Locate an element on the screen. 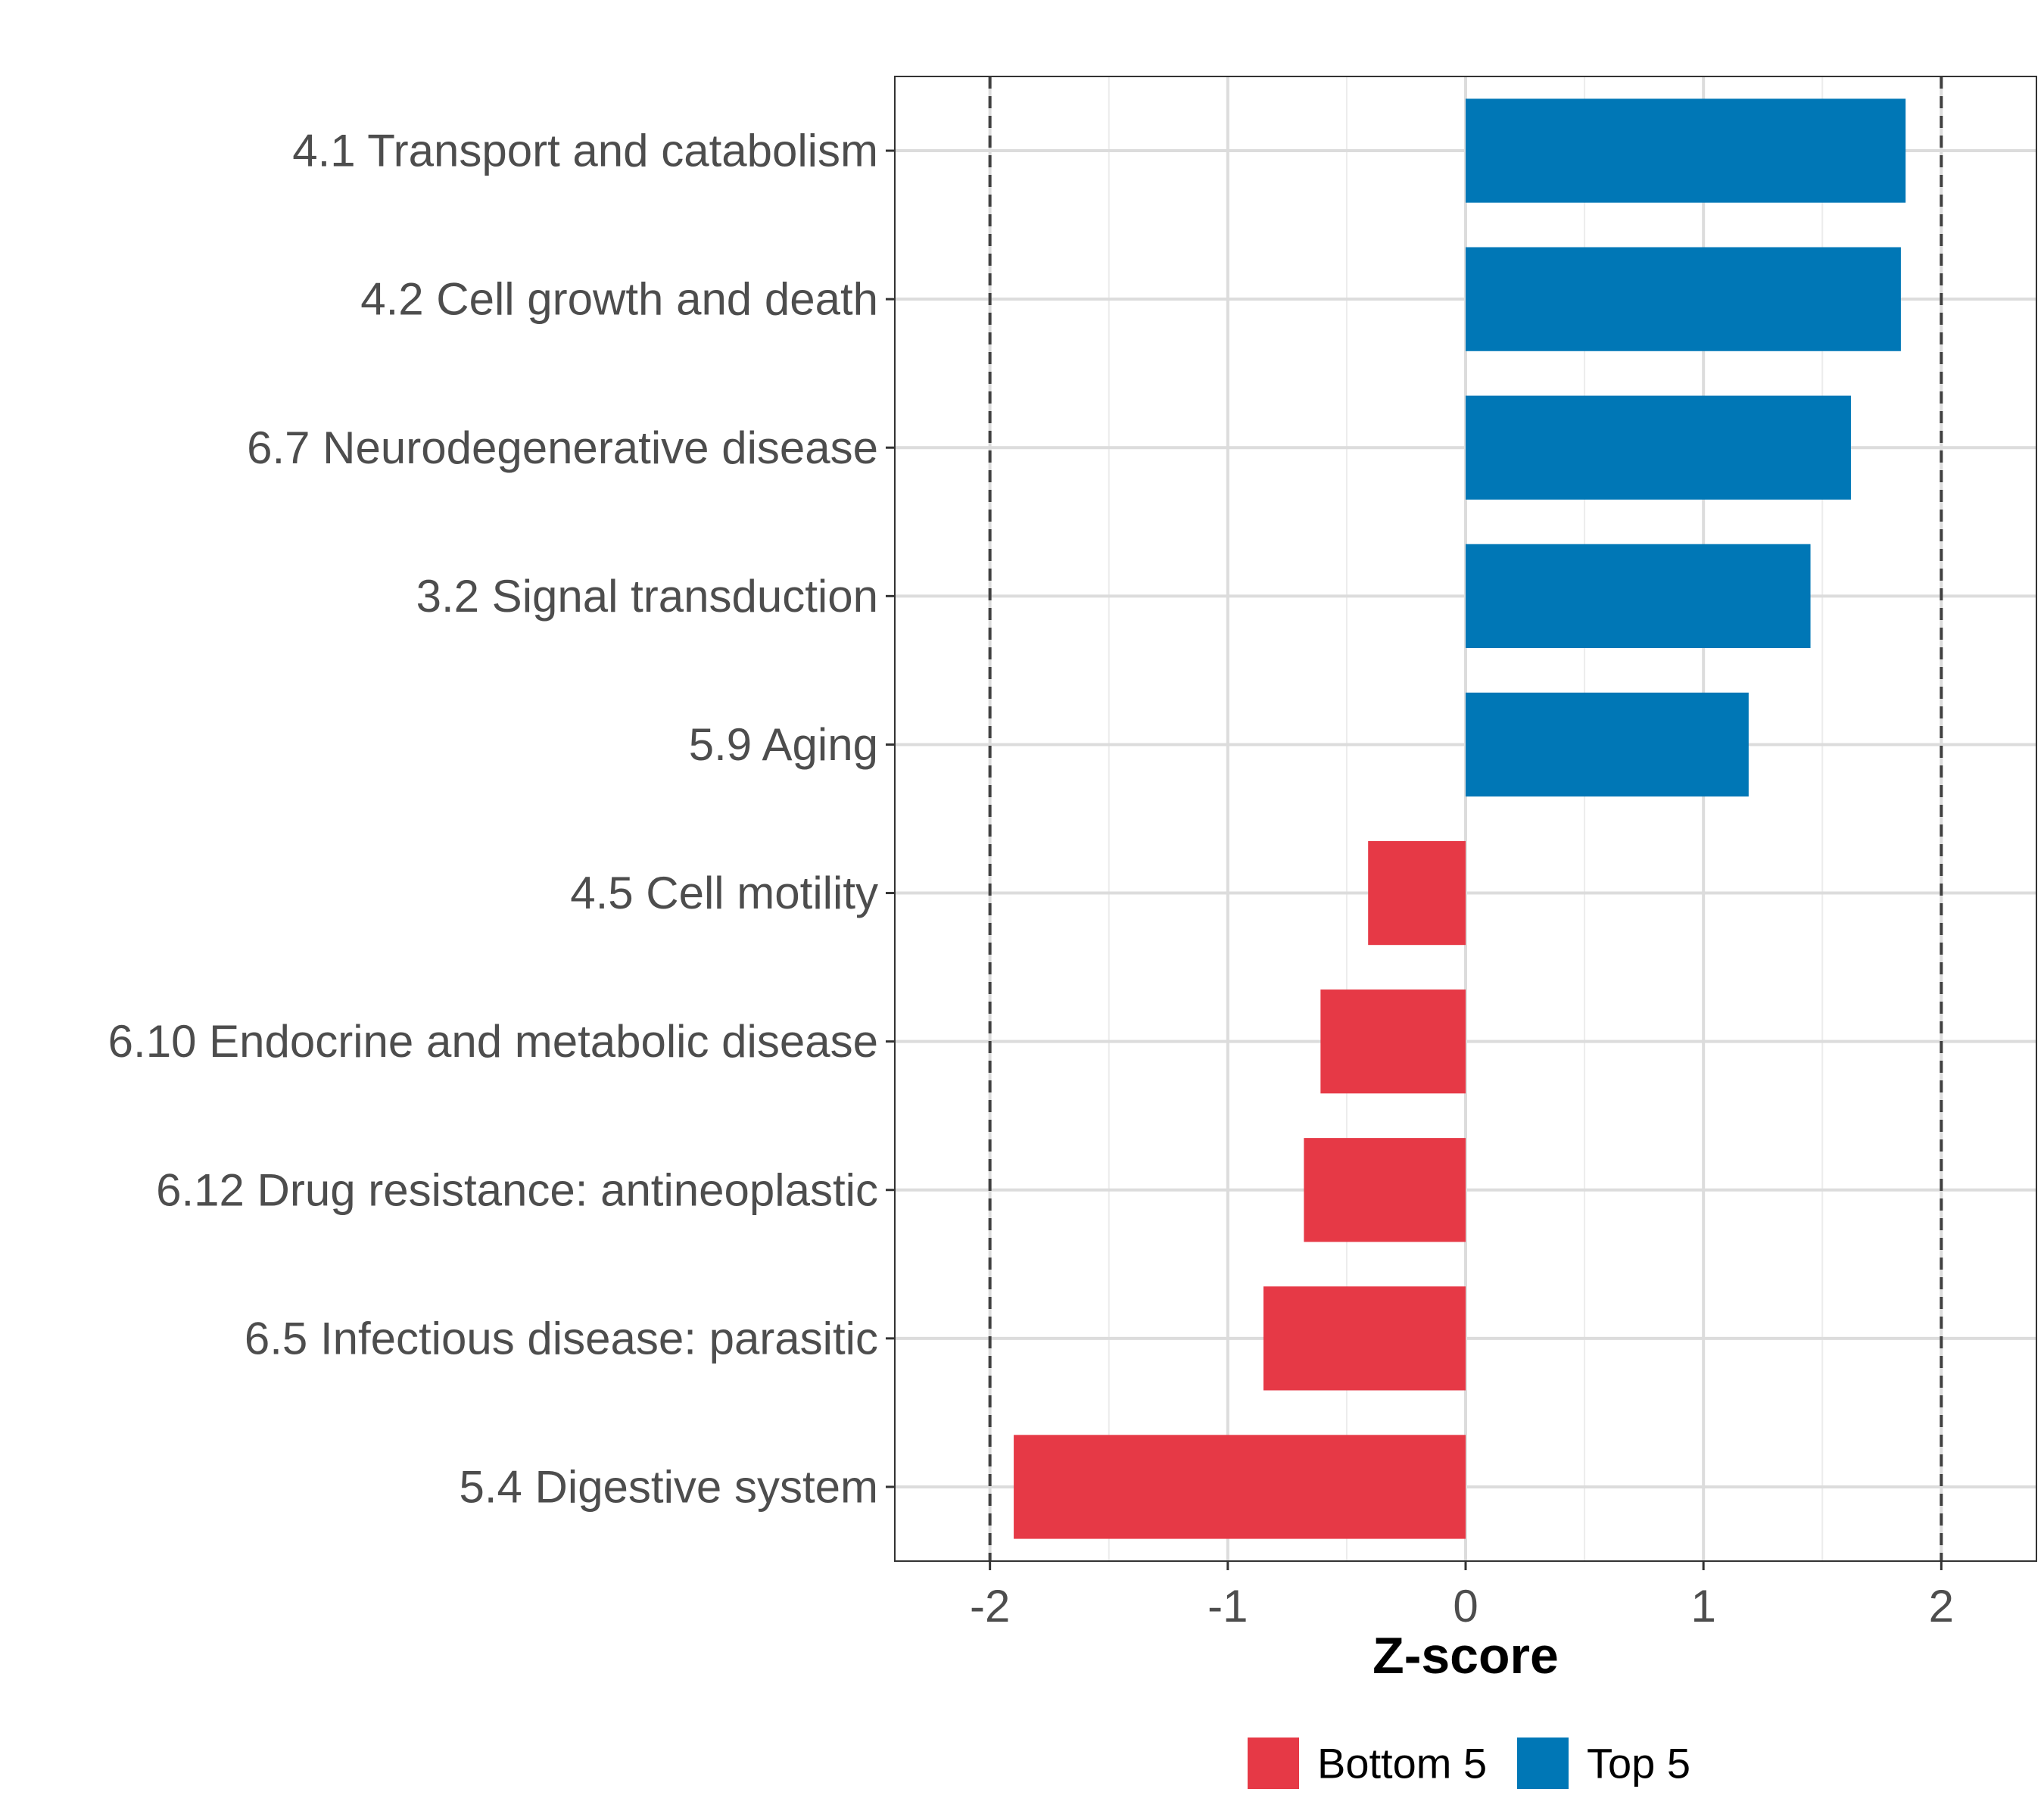  category-label: 5.4 Digestive system is located at coordinates (668, 1486).